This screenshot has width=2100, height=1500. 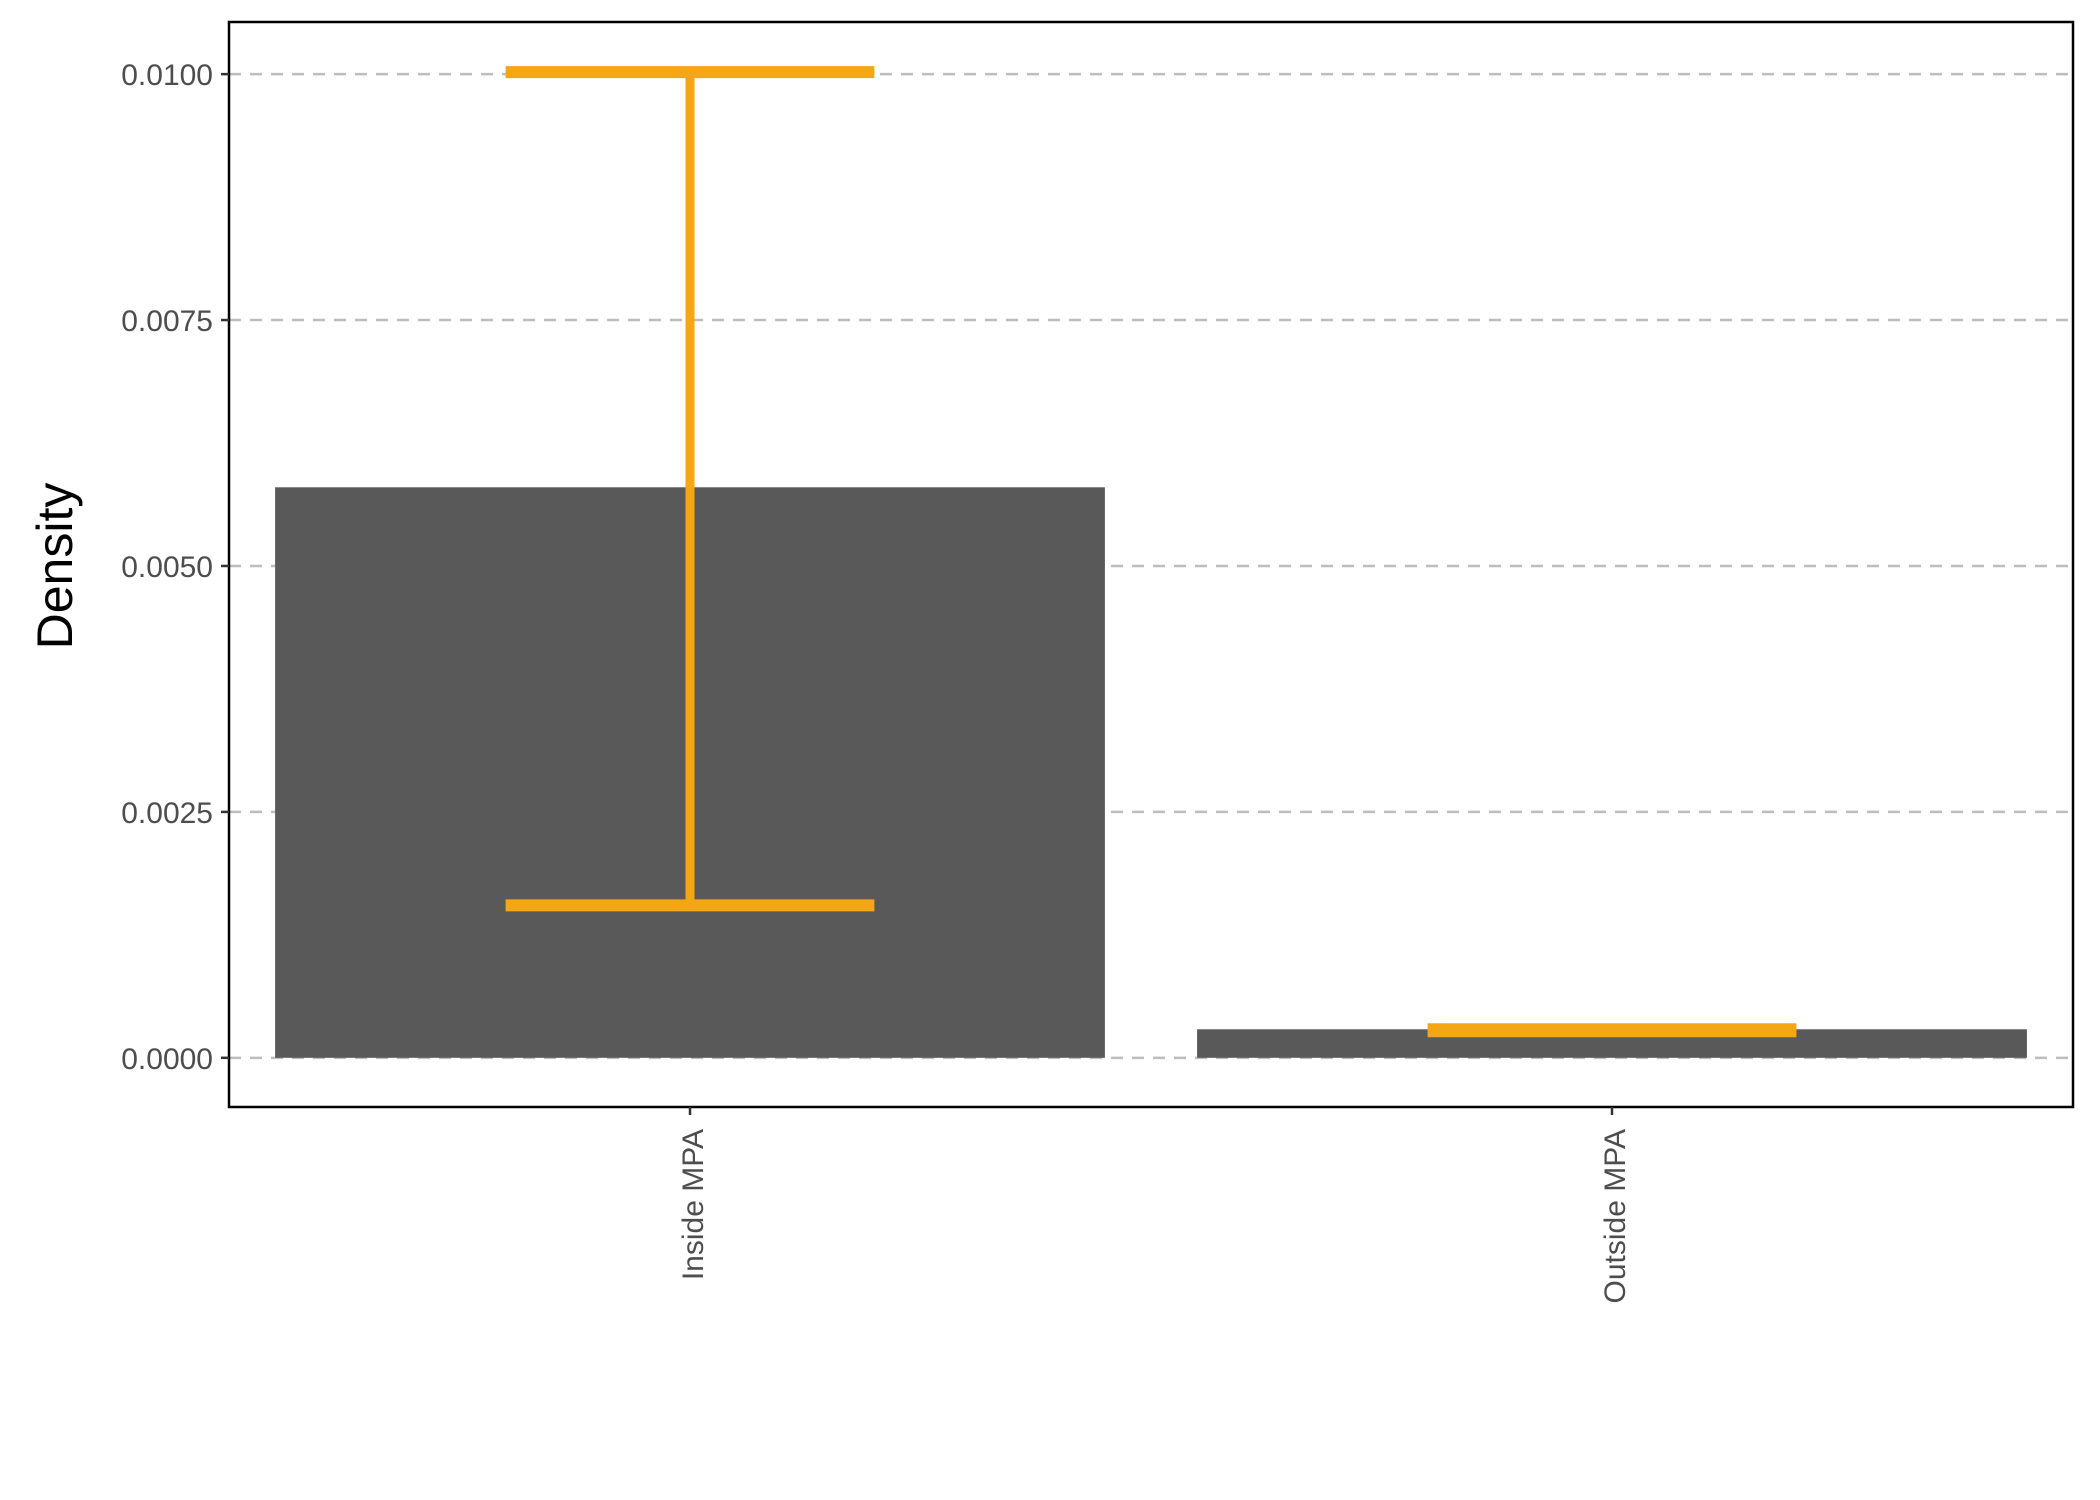 What do you see at coordinates (1615, 1216) in the screenshot?
I see `x-tick-label-1: Outside MPA` at bounding box center [1615, 1216].